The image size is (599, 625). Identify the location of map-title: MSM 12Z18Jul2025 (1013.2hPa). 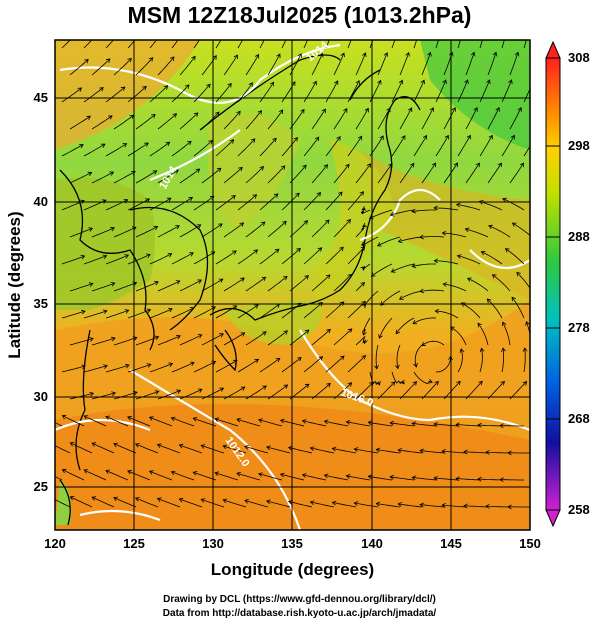
(299, 15).